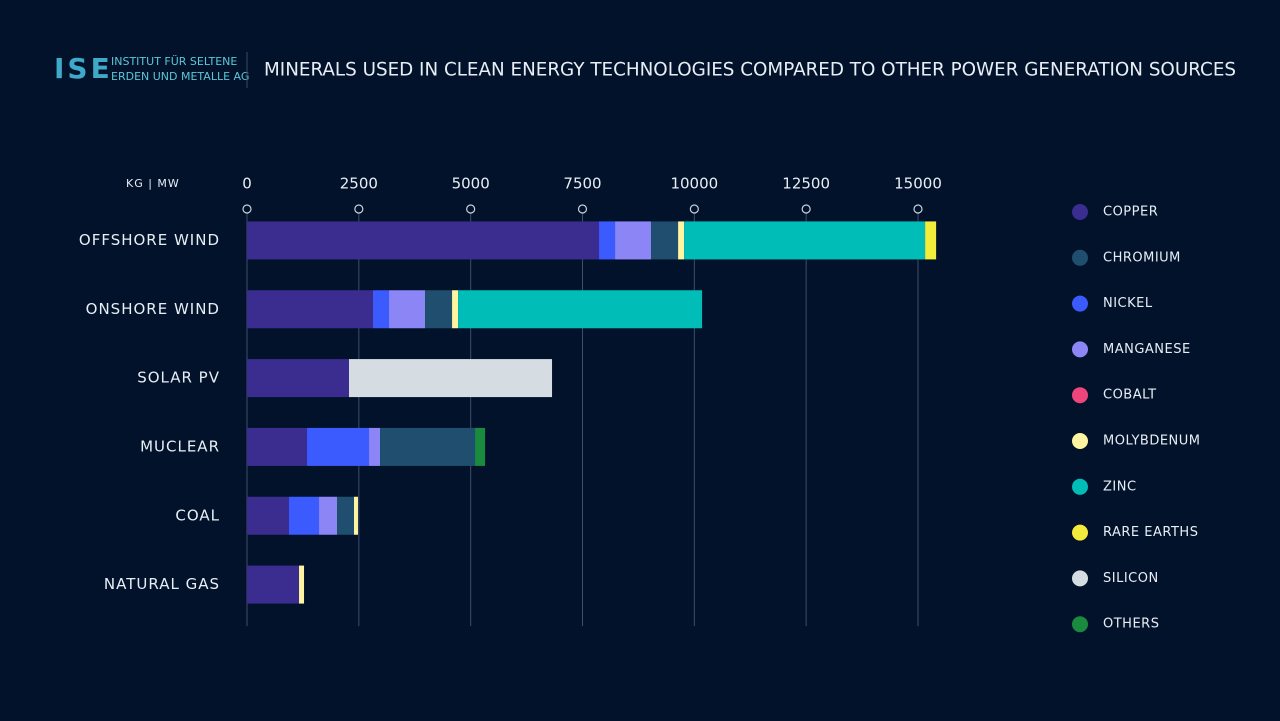  What do you see at coordinates (149, 240) in the screenshot?
I see `y-tick-label: OFFSHORE WIND` at bounding box center [149, 240].